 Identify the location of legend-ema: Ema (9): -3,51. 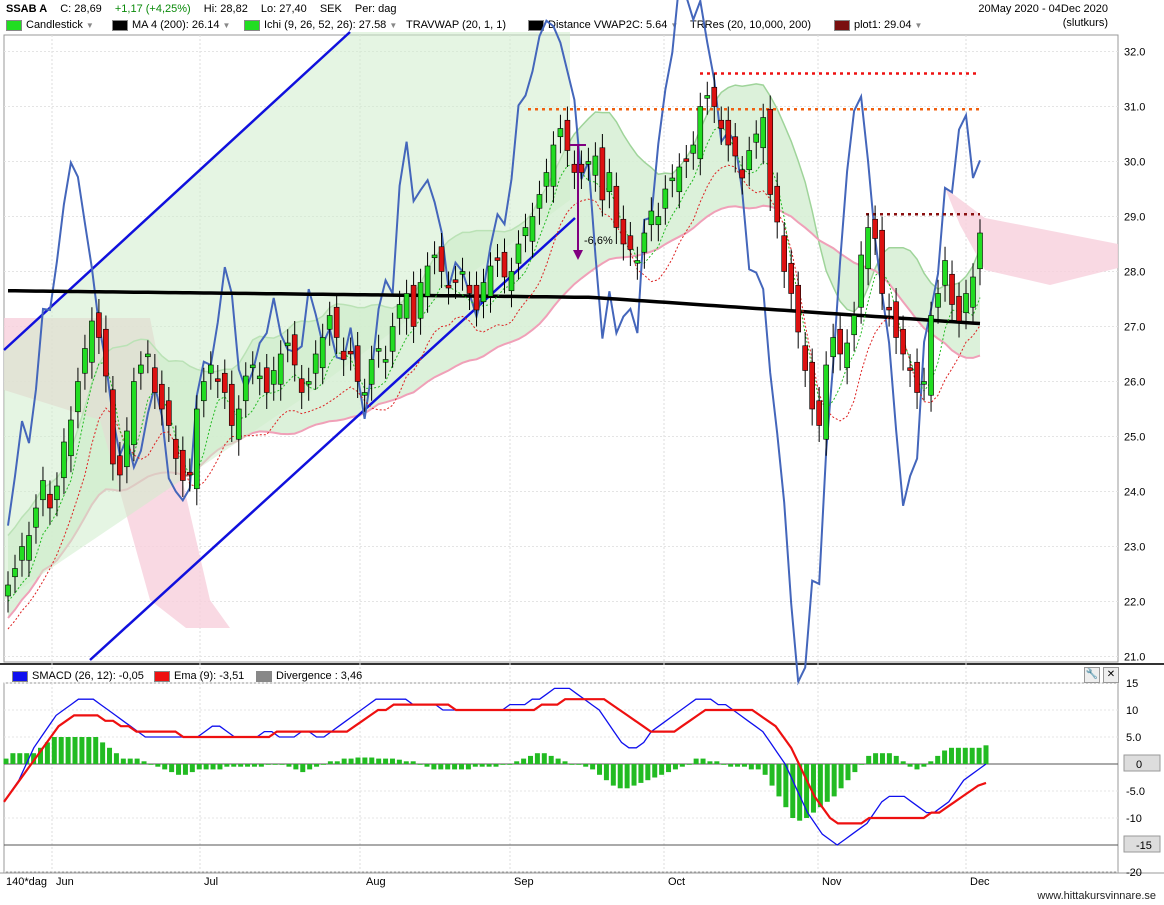
(199, 676).